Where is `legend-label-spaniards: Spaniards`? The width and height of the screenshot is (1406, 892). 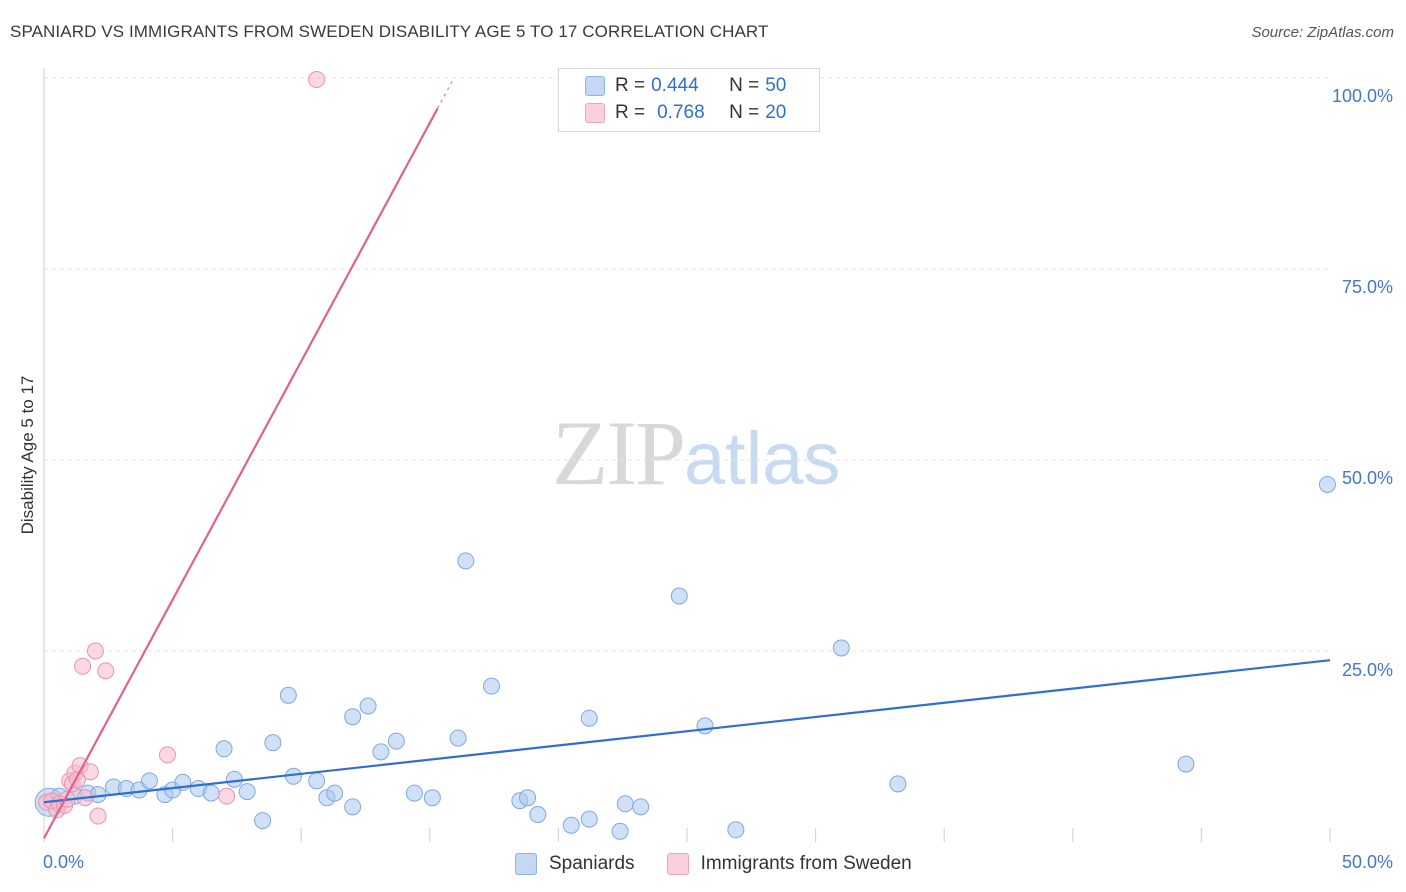
legend-label-spaniards: Spaniards is located at coordinates (592, 863).